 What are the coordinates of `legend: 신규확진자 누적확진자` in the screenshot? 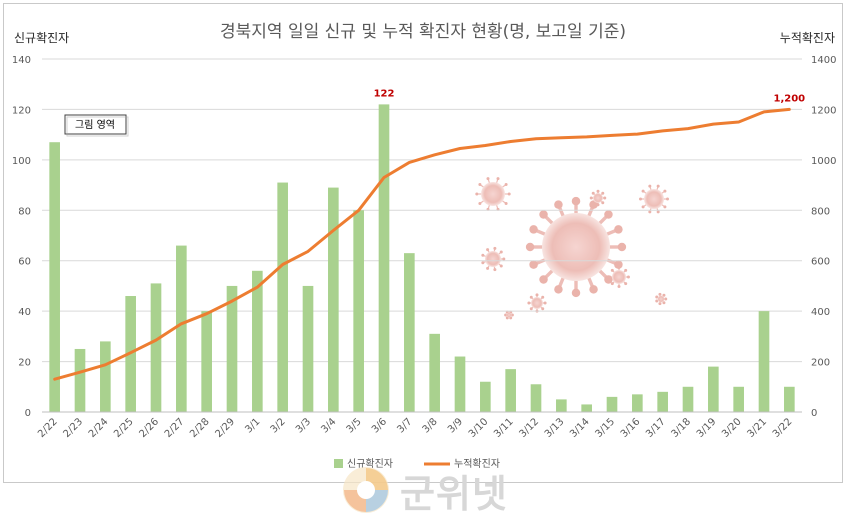 It's located at (417, 464).